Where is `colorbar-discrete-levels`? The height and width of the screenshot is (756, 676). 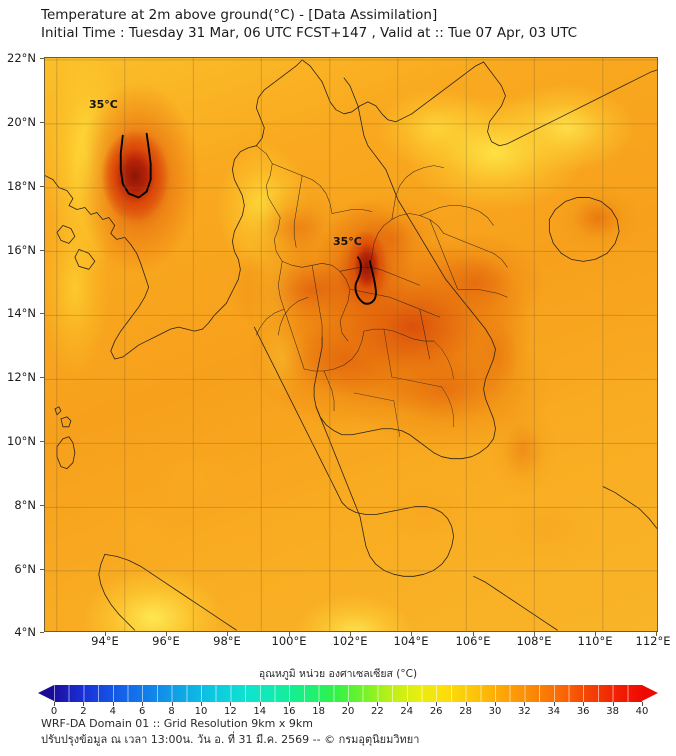 colorbar-discrete-levels is located at coordinates (348, 693).